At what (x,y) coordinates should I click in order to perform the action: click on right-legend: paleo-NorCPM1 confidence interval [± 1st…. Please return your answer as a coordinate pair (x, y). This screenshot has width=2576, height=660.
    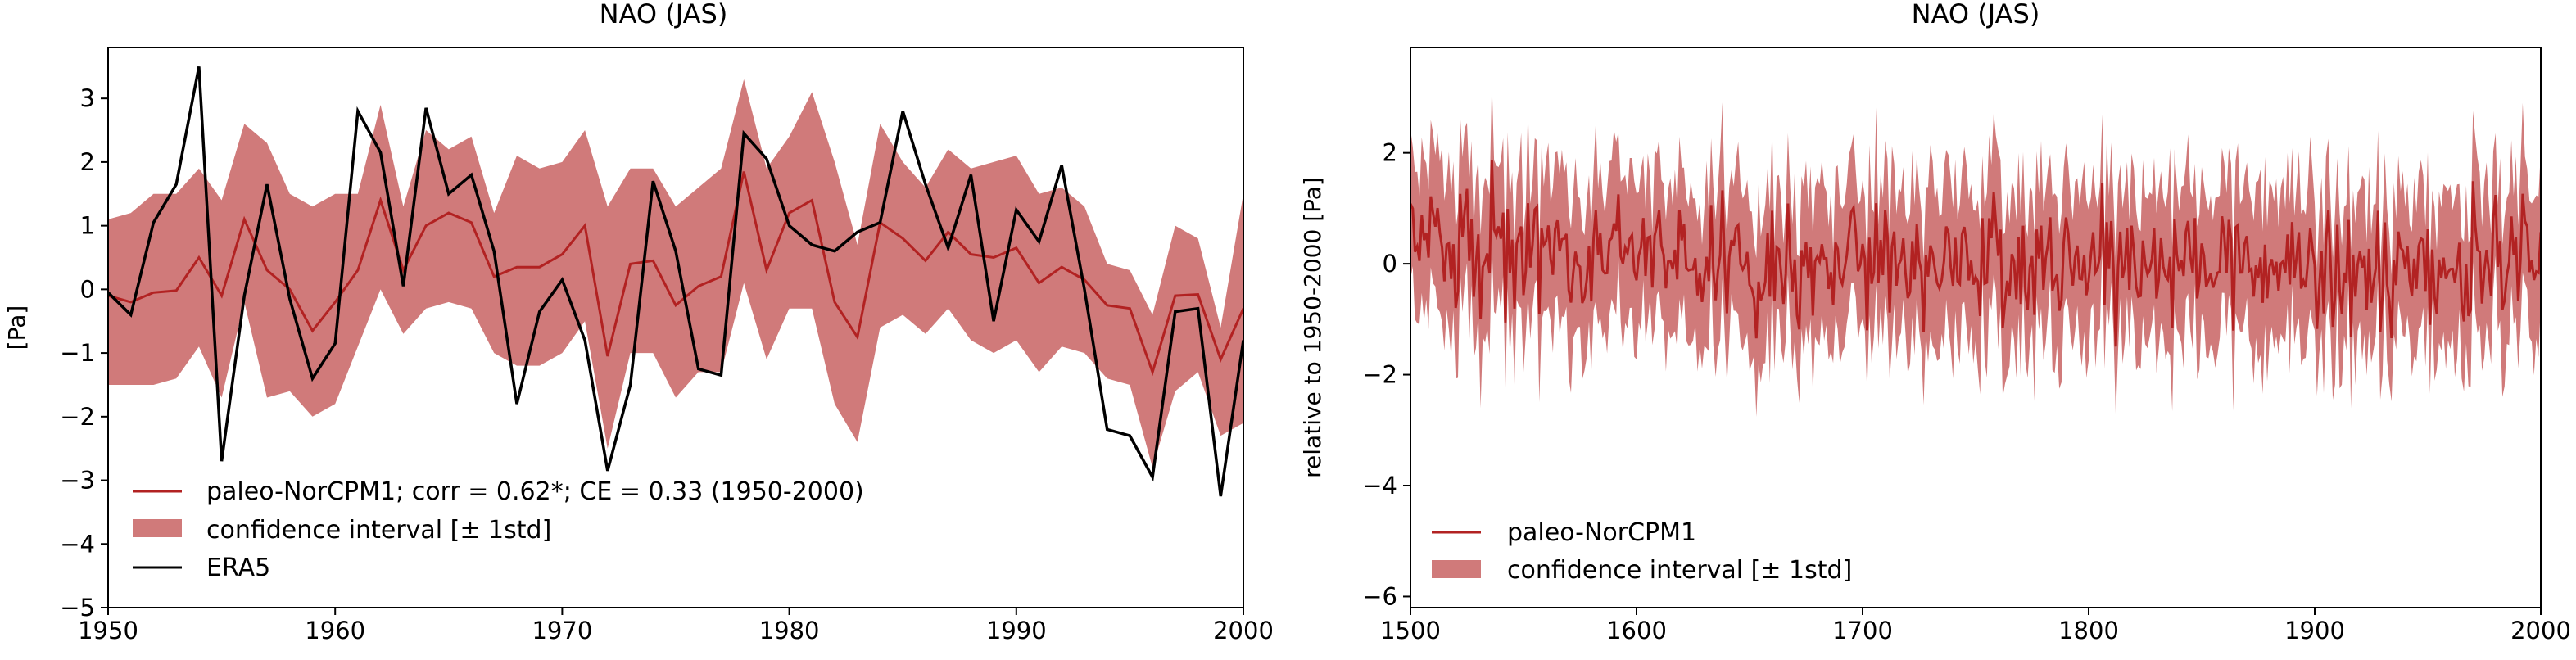
    Looking at the image, I should click on (1642, 551).